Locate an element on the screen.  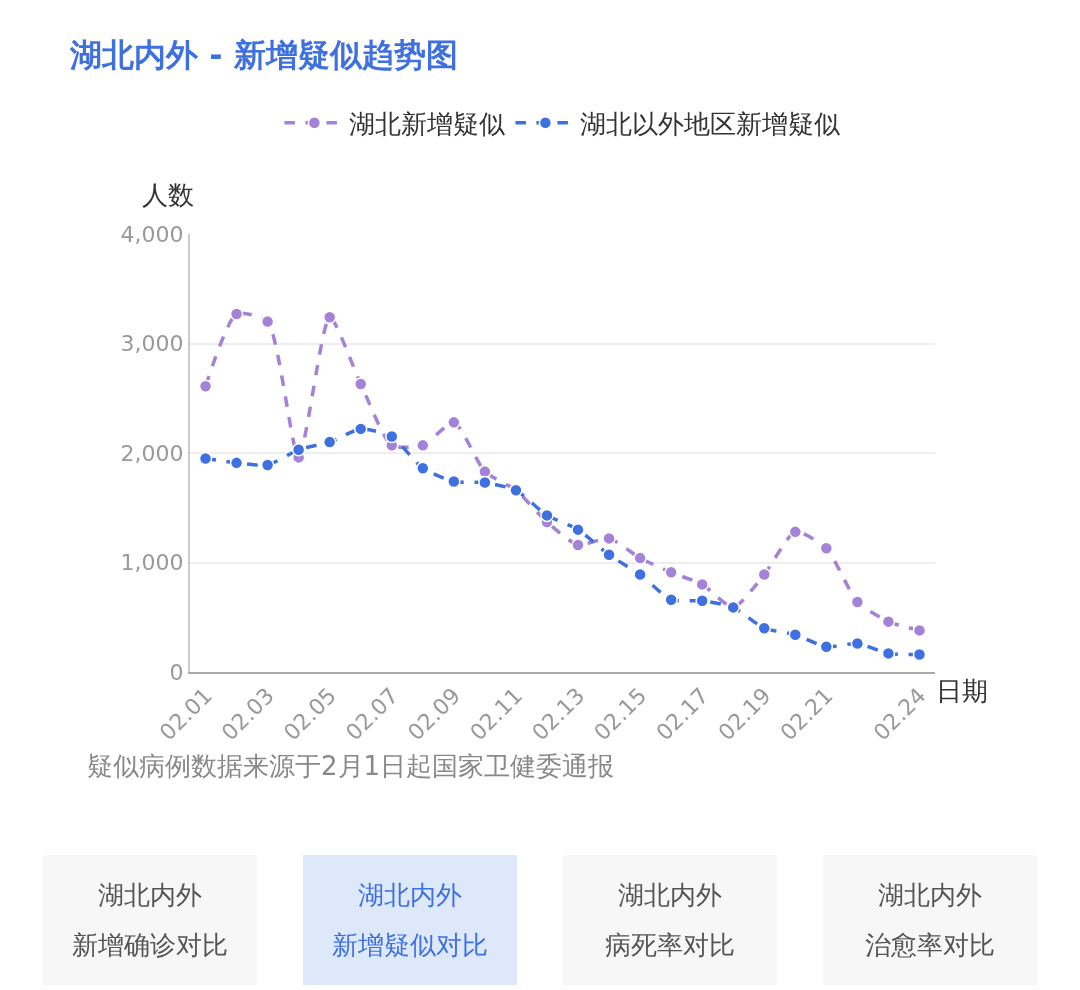
y-tick-label: 3,000 is located at coordinates (152, 344).